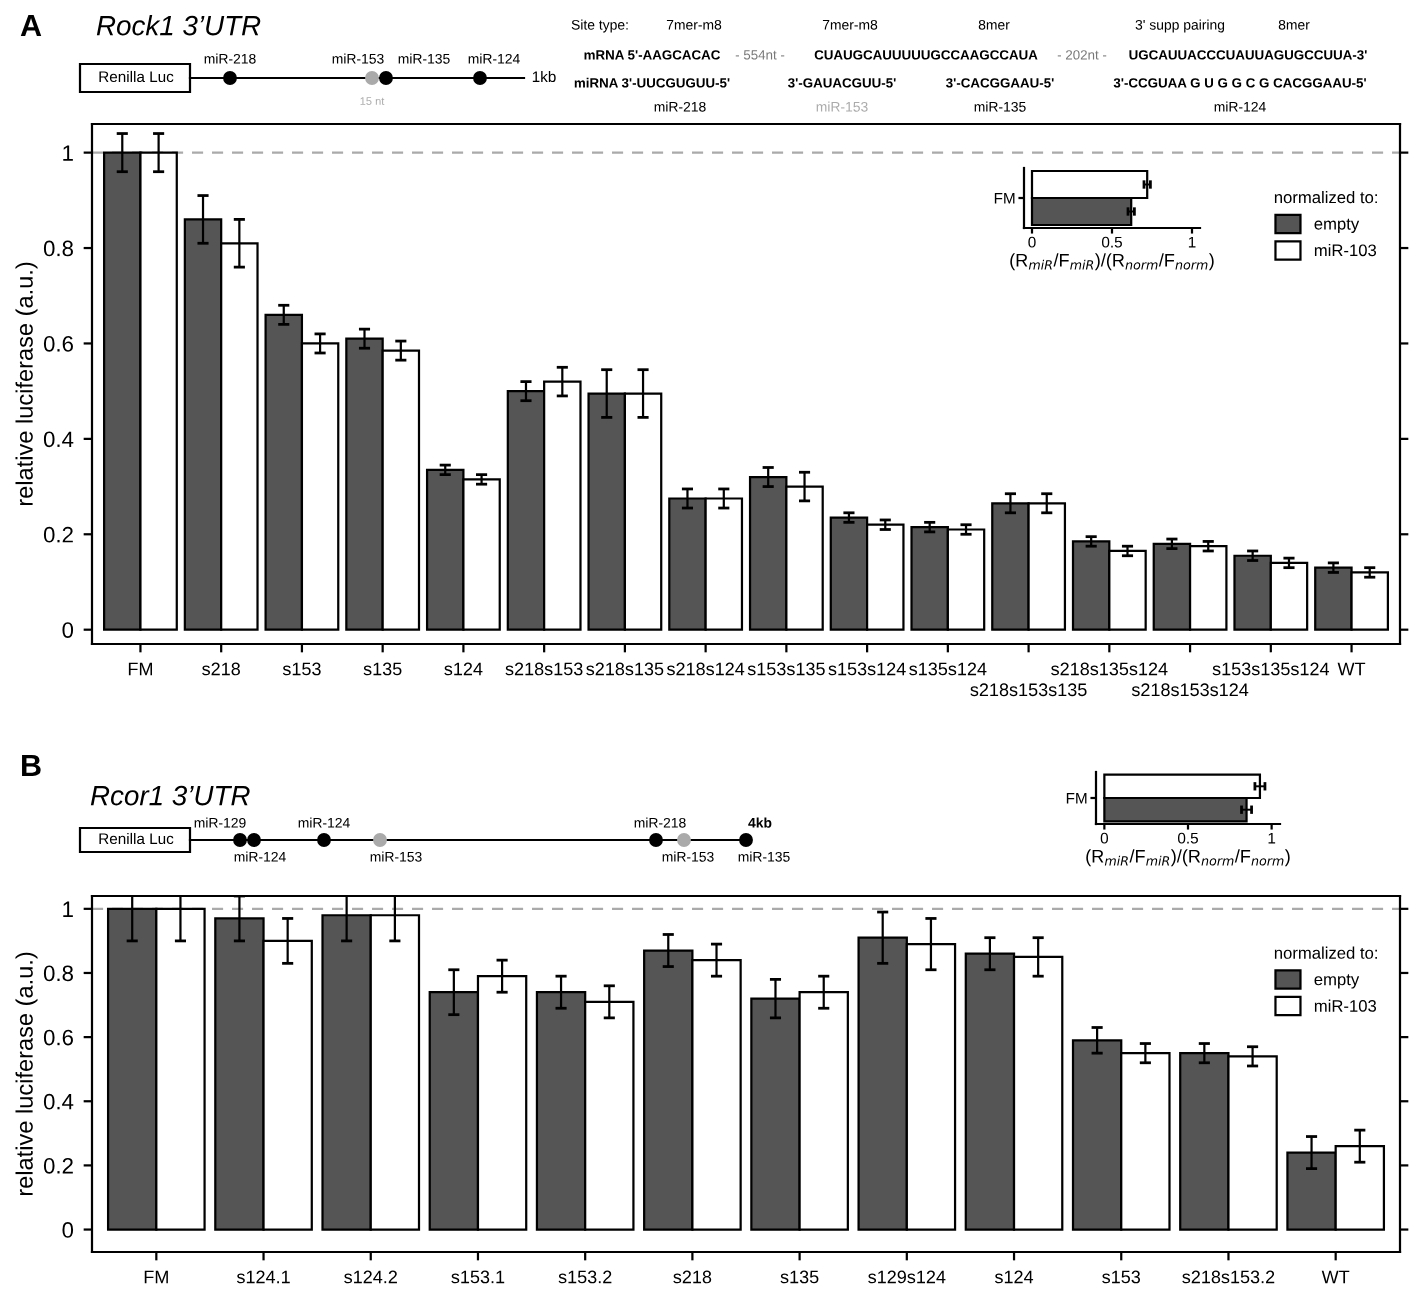 The image size is (1420, 1294). What do you see at coordinates (585, 1277) in the screenshot?
I see `x-tick-label: s153.2` at bounding box center [585, 1277].